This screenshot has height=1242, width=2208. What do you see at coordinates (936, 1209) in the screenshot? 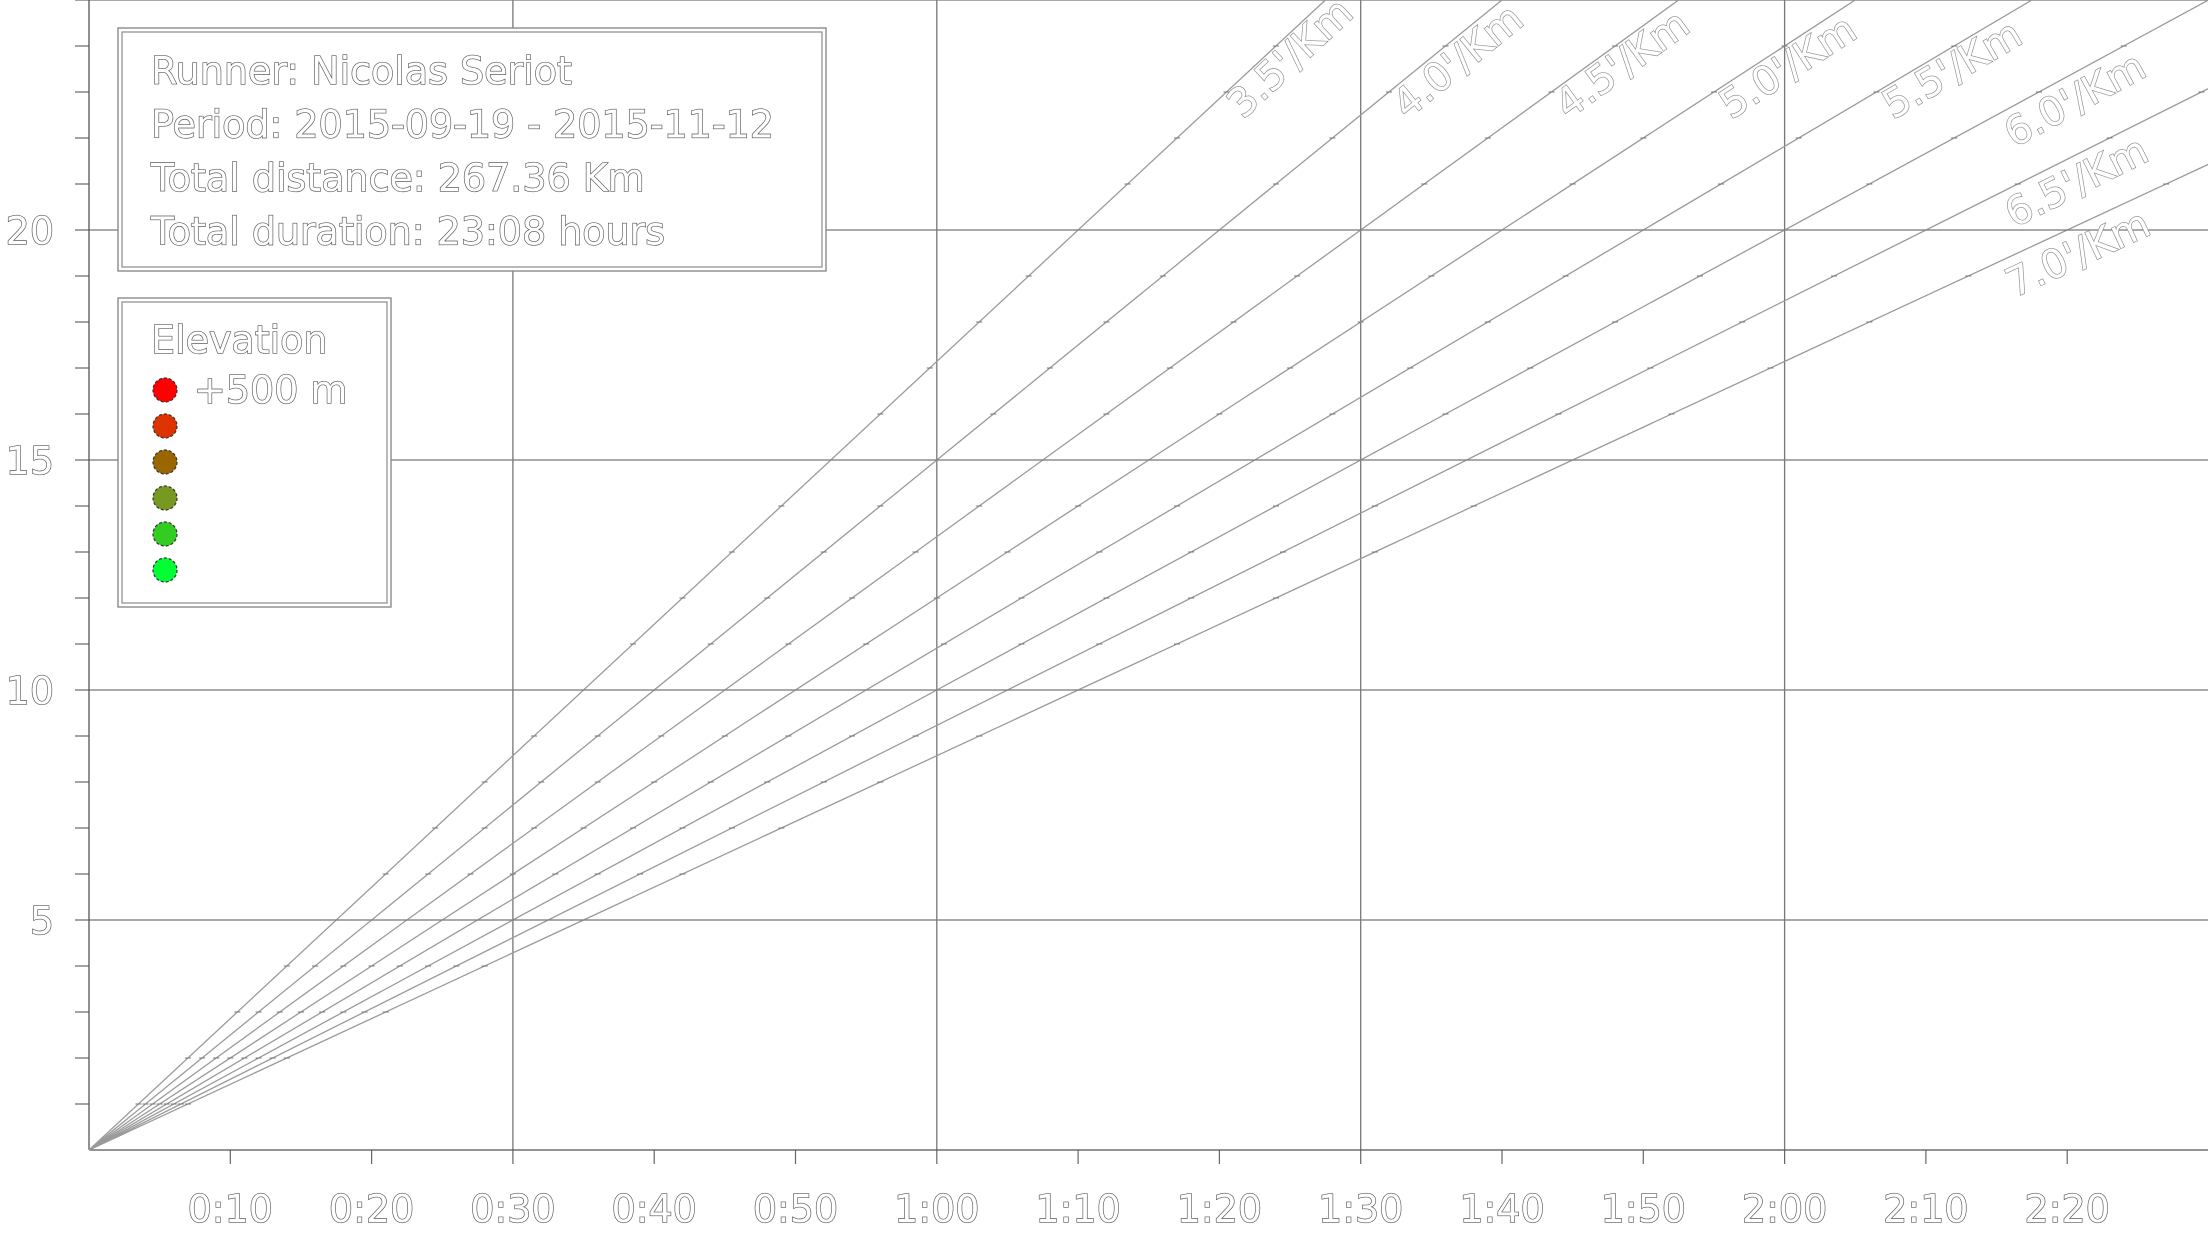
I see `x-tick-label: 1:00` at bounding box center [936, 1209].